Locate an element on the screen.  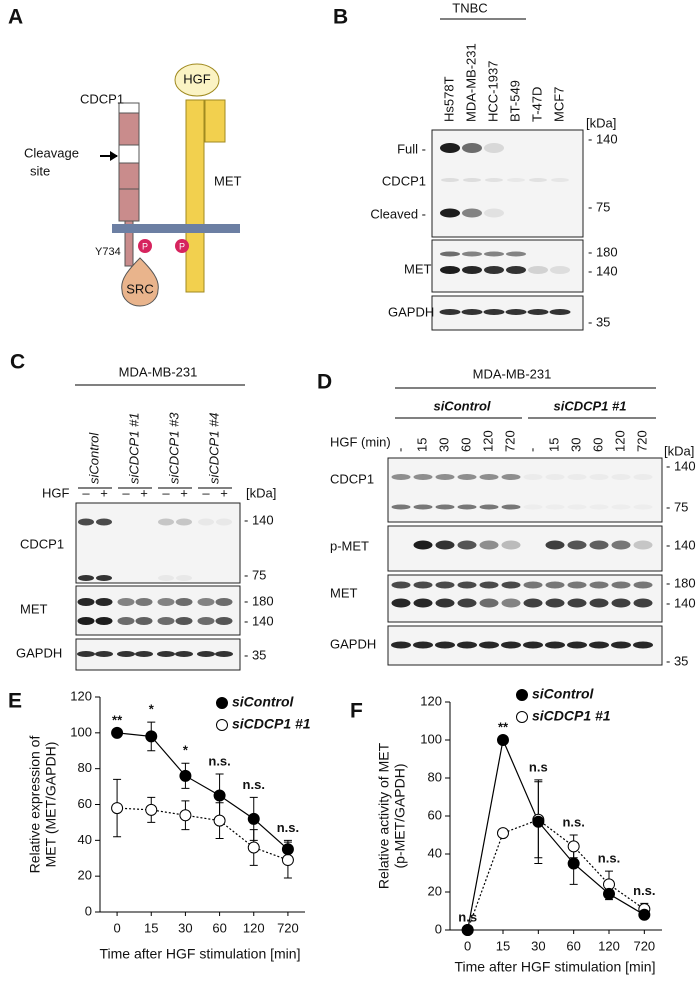
label: HGF (min) is located at coordinates (360, 441).